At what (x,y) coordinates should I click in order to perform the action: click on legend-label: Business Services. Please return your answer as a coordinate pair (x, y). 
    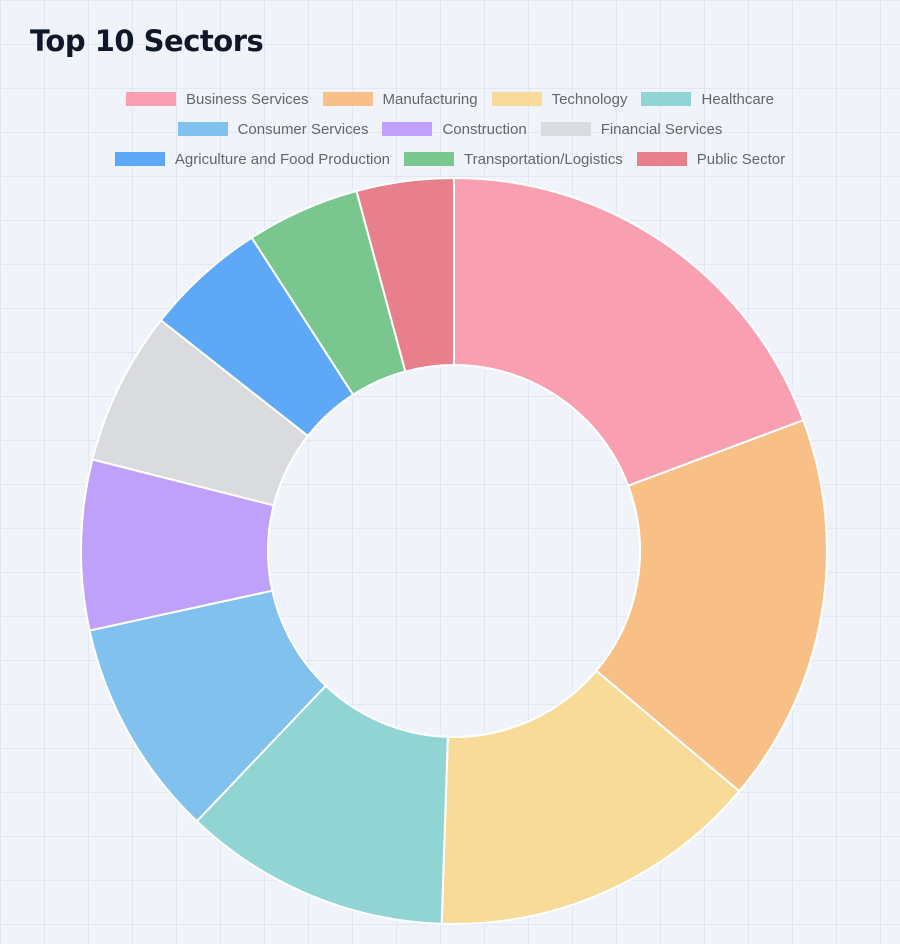
    Looking at the image, I should click on (247, 99).